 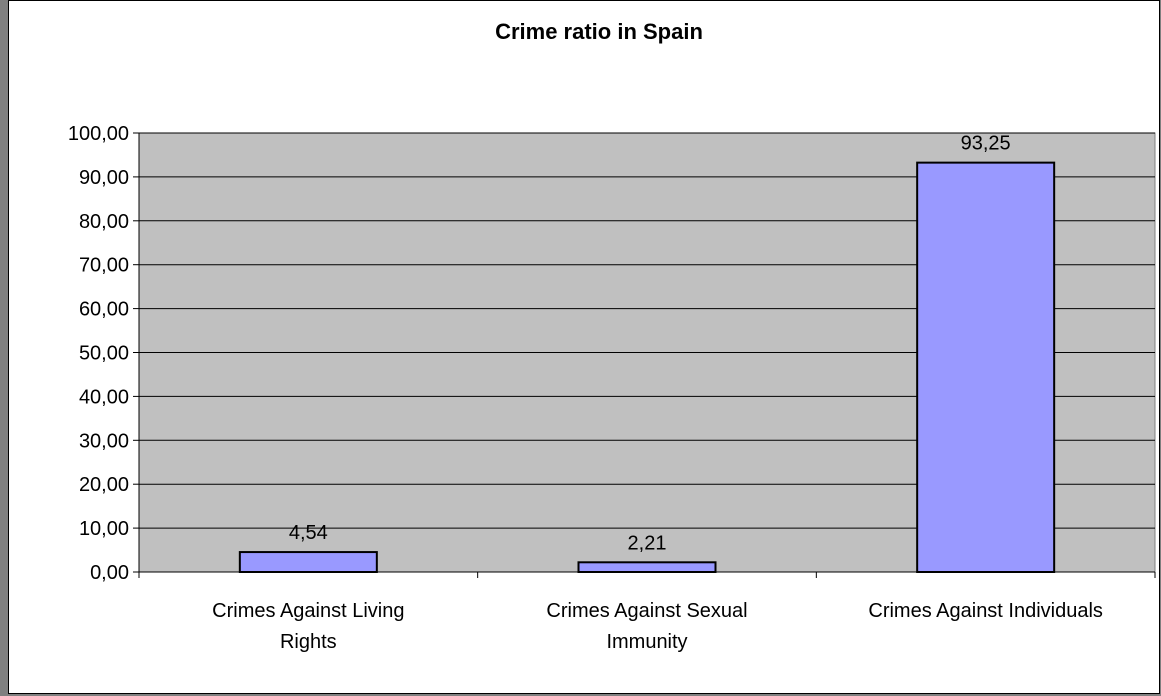 What do you see at coordinates (104, 310) in the screenshot?
I see `y-tick-label: 60,00` at bounding box center [104, 310].